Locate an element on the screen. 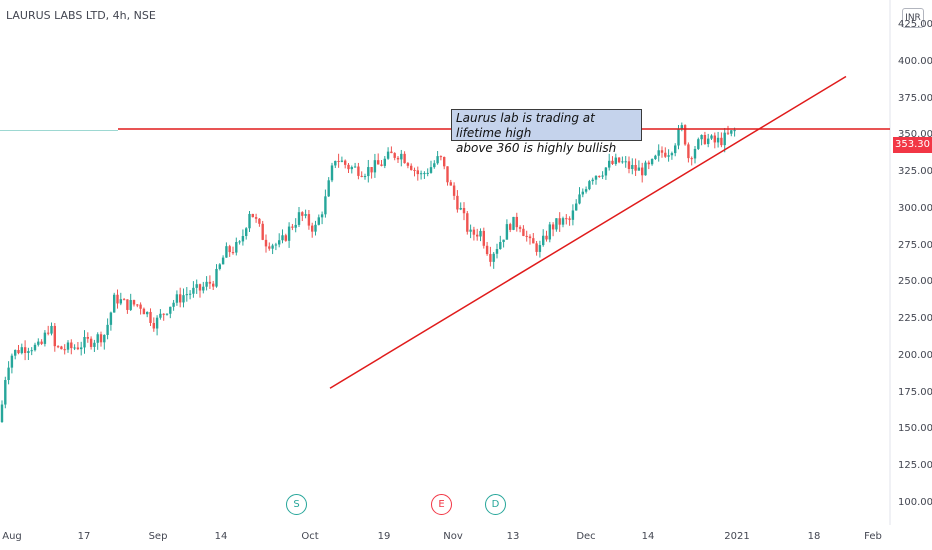 This screenshot has width=932, height=550. price-tick-label: 250.00 is located at coordinates (915, 282).